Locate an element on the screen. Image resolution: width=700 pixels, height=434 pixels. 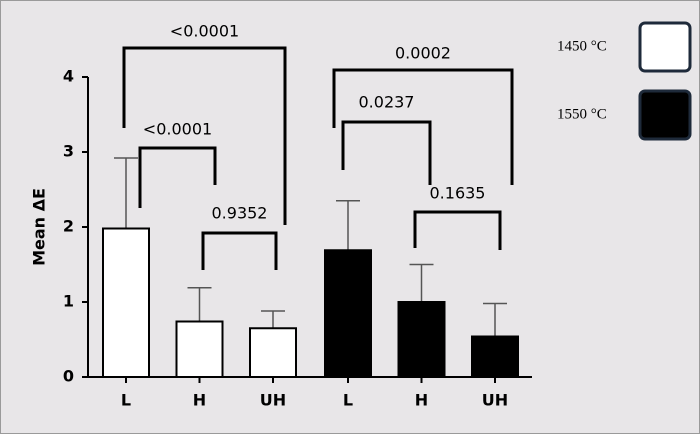
y-axis-label: Mean ΔE is located at coordinates (39, 227).